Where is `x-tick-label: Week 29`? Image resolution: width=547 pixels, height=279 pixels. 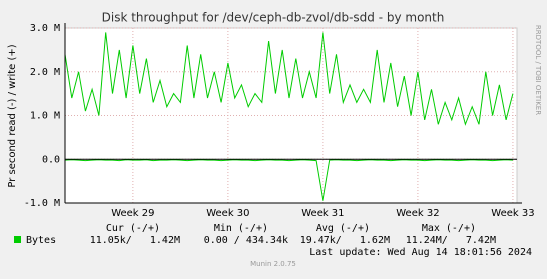 x-tick-label: Week 29 is located at coordinates (132, 213).